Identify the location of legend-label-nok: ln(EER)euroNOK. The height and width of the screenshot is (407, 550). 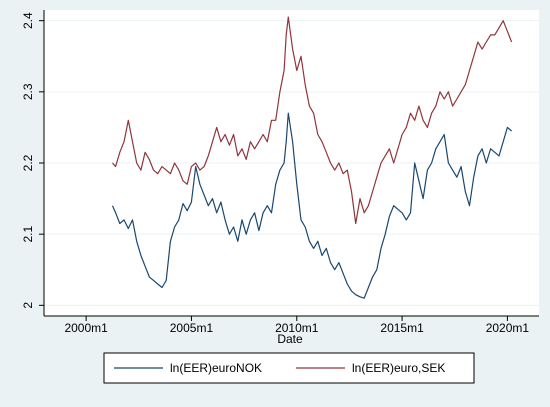
(216, 368).